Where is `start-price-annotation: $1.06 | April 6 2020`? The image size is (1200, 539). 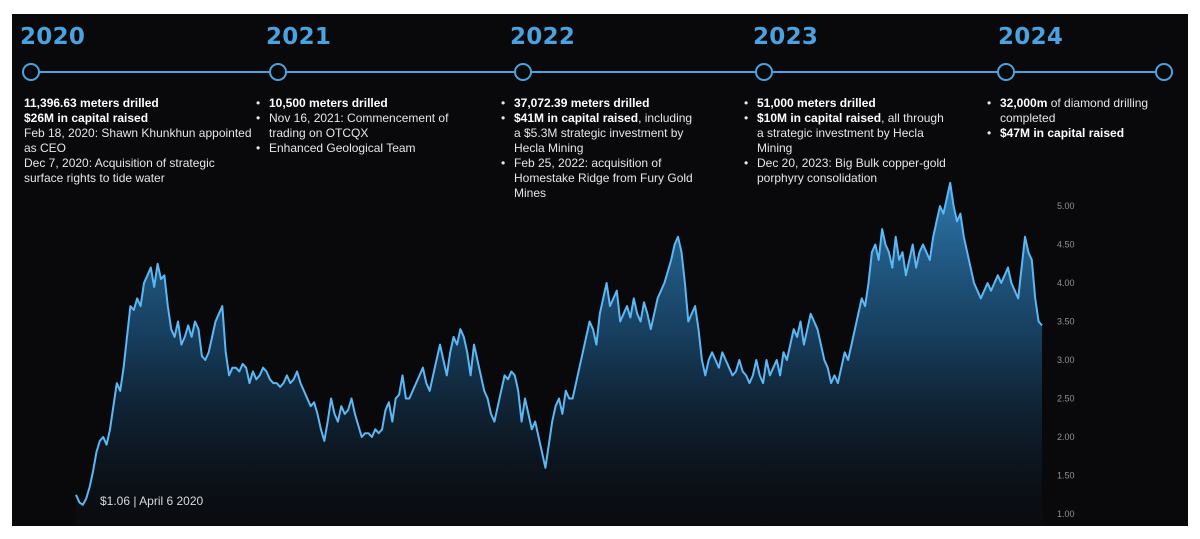
start-price-annotation: $1.06 | April 6 2020 is located at coordinates (152, 501).